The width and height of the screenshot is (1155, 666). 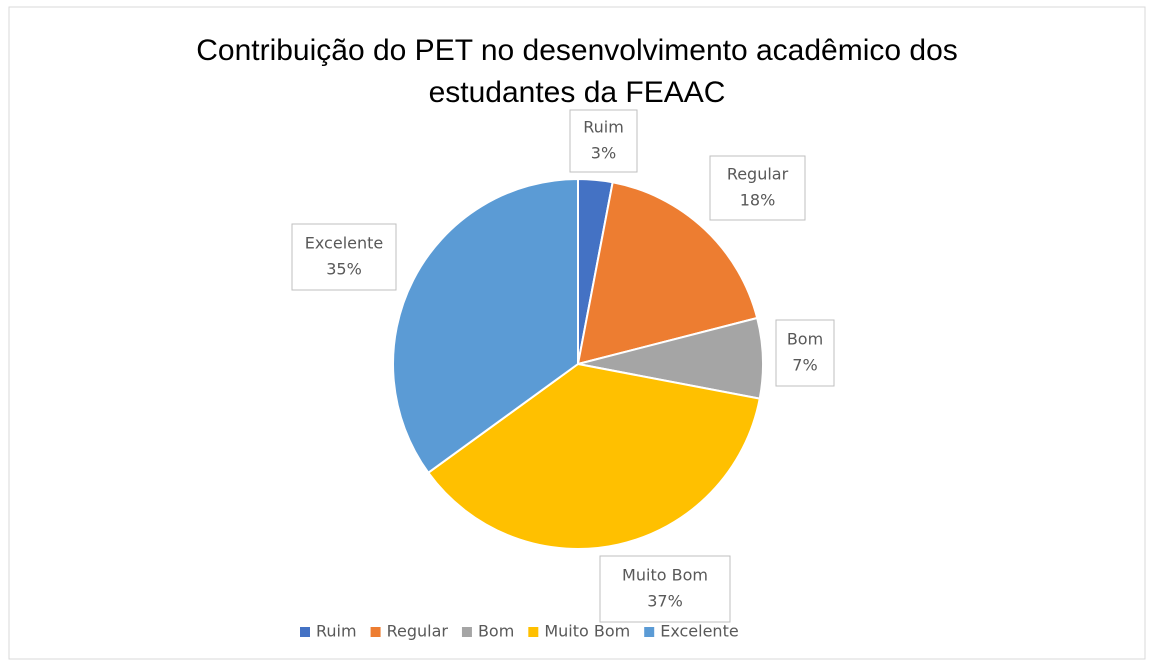 I want to click on data-label-value: 35%, so click(x=344, y=269).